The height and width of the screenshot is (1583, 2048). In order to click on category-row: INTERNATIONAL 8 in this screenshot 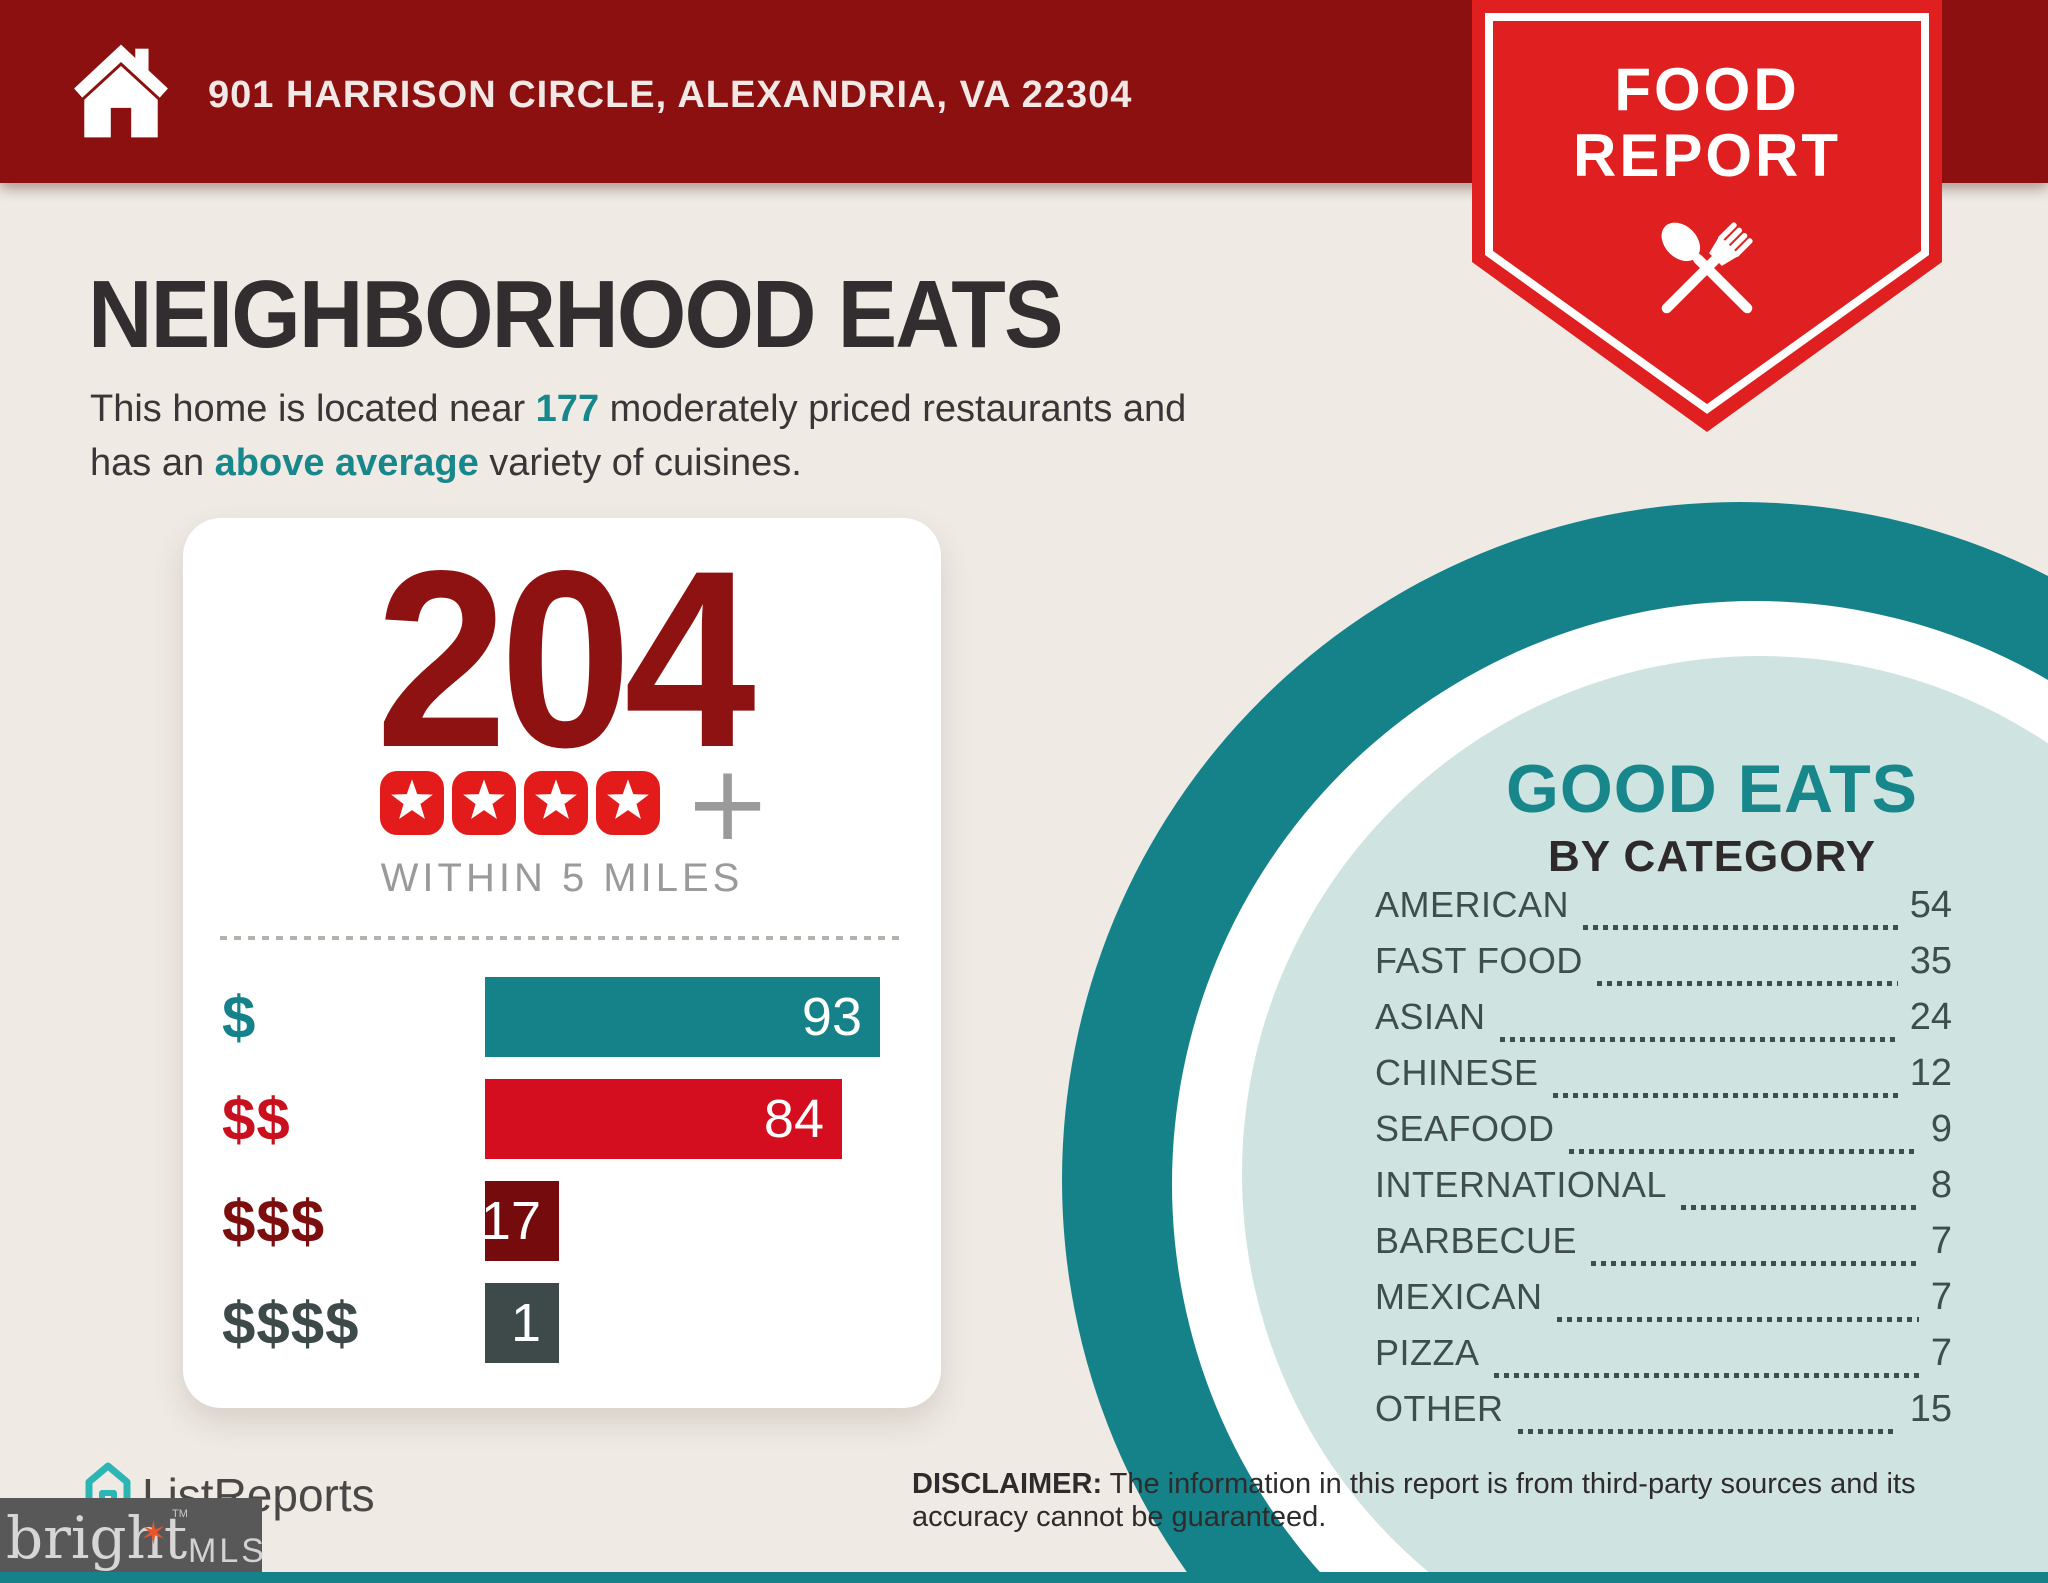, I will do `click(1663, 1192)`.